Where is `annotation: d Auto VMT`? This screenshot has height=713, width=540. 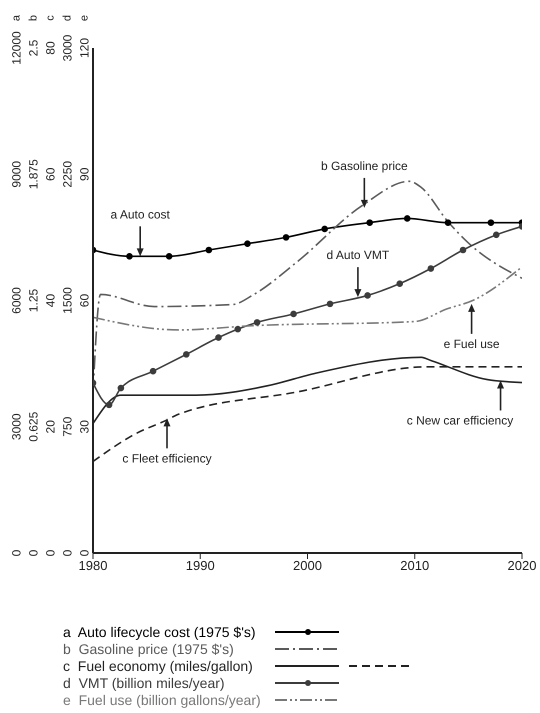
annotation: d Auto VMT is located at coordinates (358, 255).